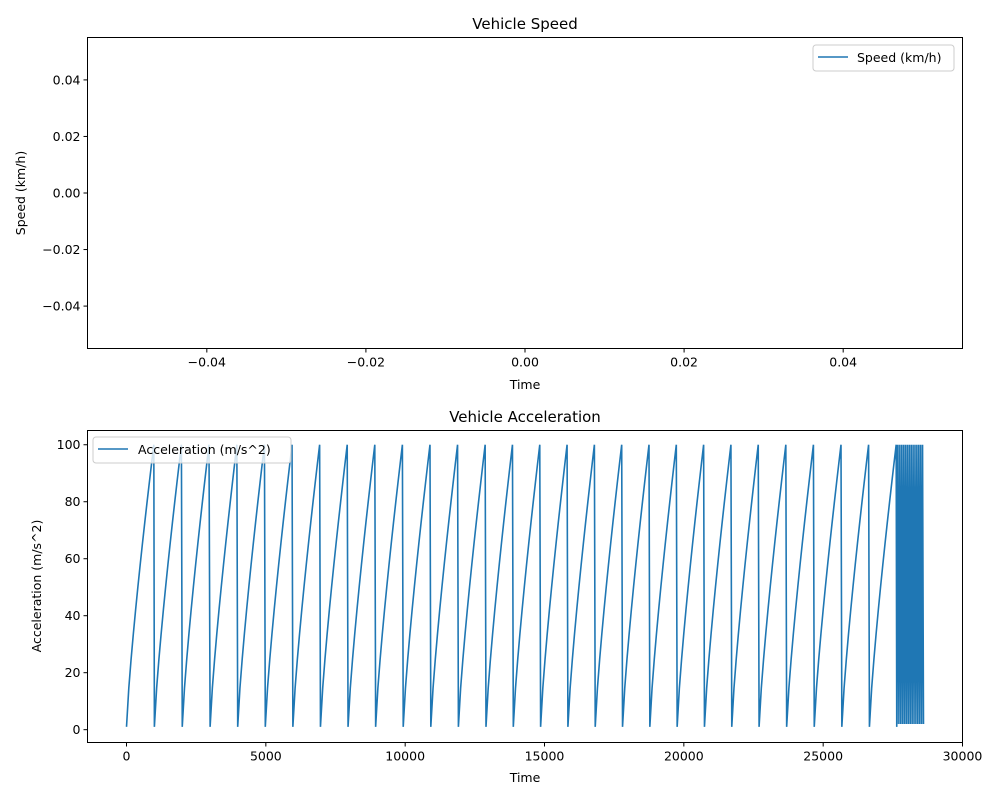 The image size is (1000, 800). Describe the element at coordinates (36, 586) in the screenshot. I see `acceleration-y-axis-label: Acceleration (m/s^2)` at that location.